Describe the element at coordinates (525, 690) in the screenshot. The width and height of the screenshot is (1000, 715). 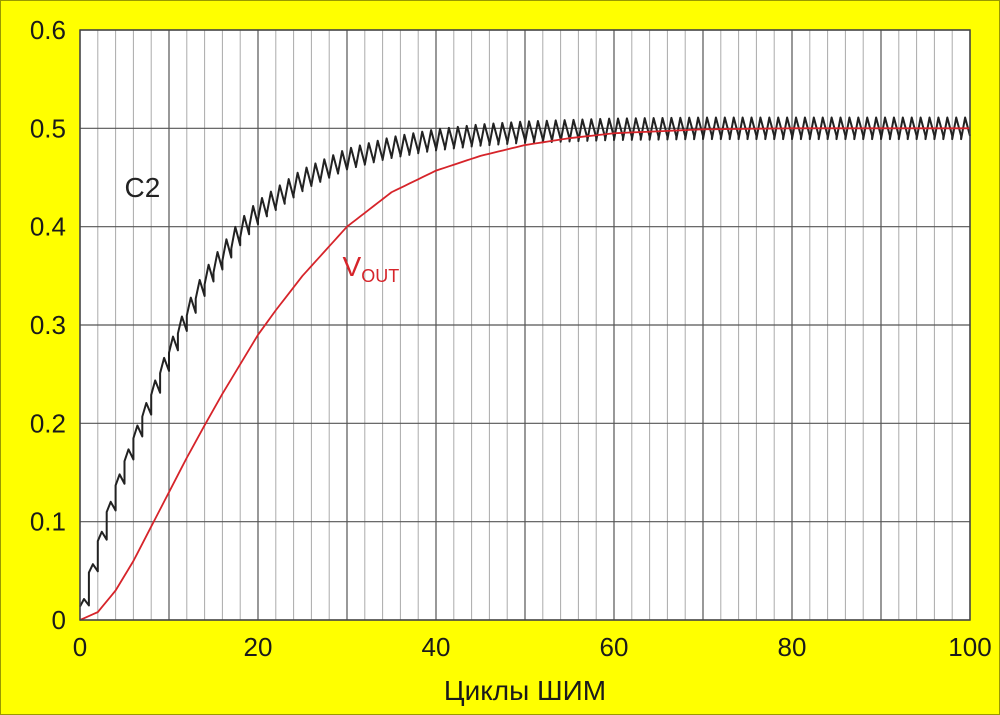
I see `x-axis-title: Циклы ШИМ` at that location.